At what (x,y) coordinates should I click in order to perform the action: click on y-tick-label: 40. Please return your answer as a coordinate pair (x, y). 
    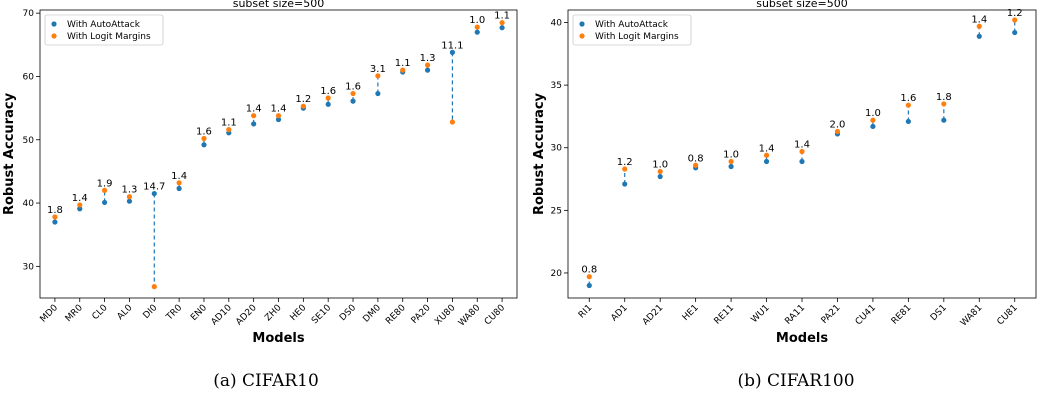
    Looking at the image, I should click on (557, 24).